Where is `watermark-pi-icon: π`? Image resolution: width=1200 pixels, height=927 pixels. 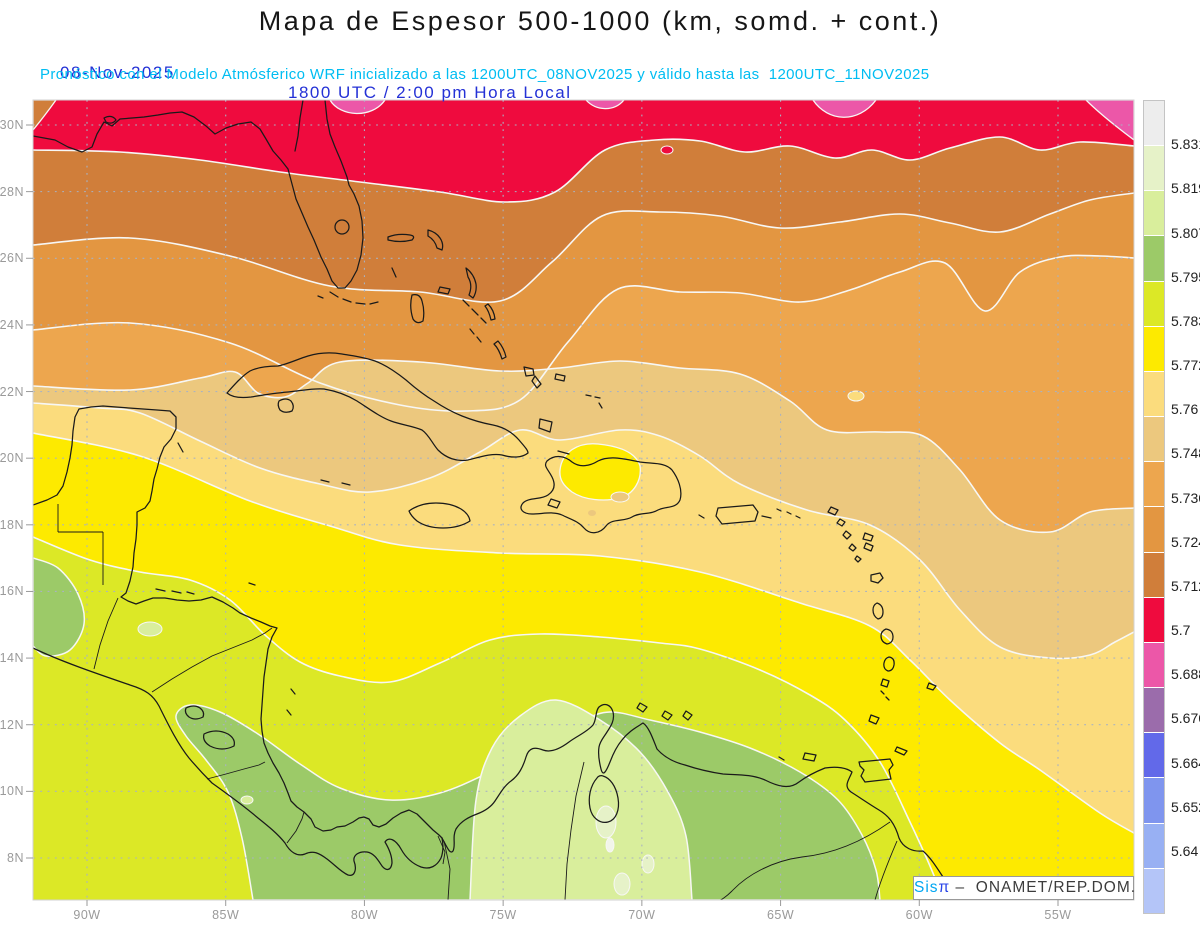
watermark-pi-icon: π is located at coordinates (944, 887).